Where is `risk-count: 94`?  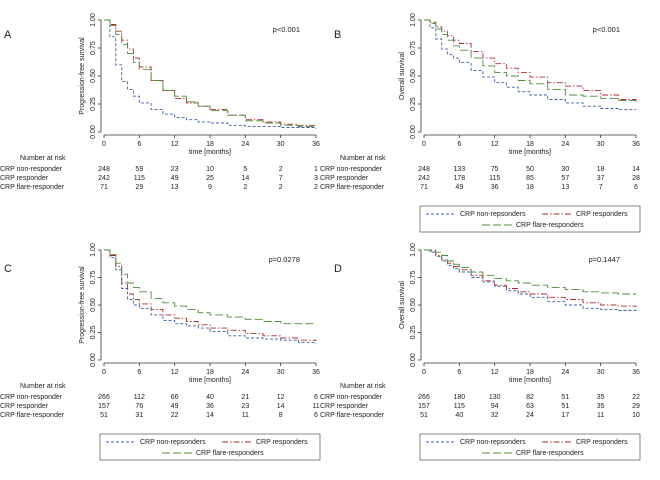
risk-count: 94 is located at coordinates (495, 406).